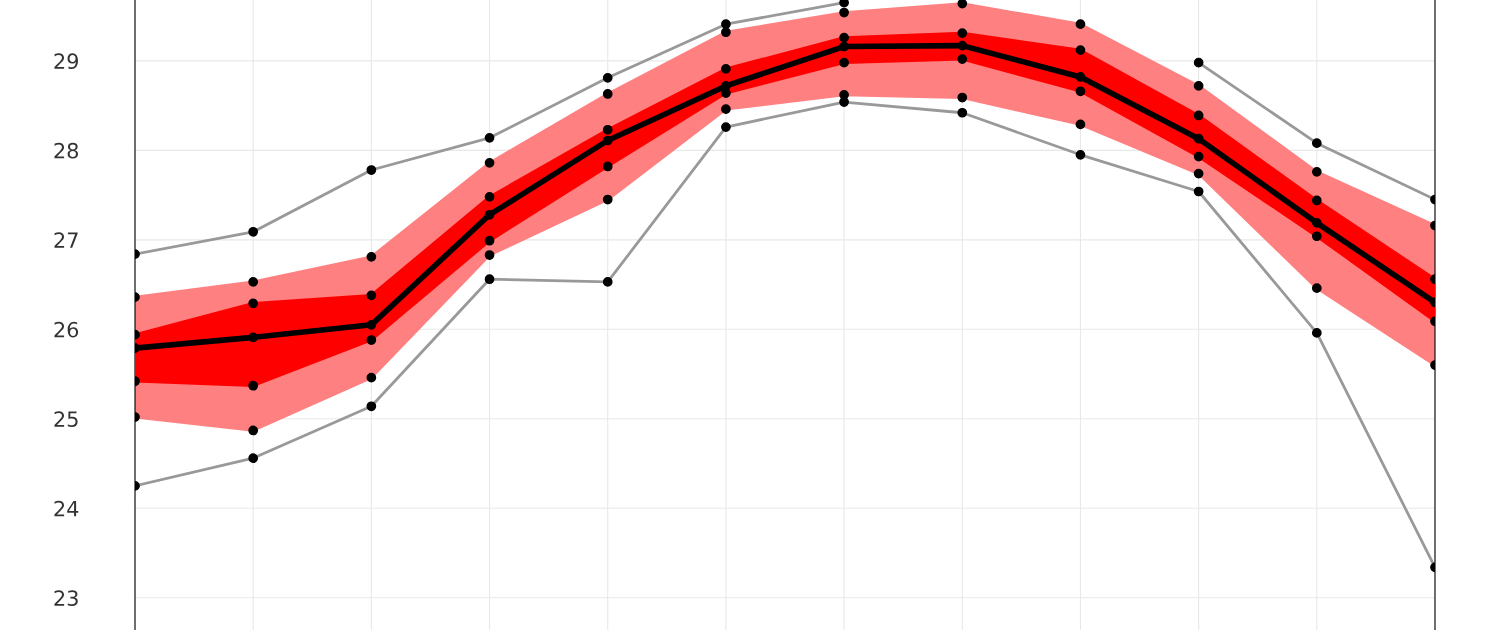  I want to click on y-tick-label: 29, so click(66, 61).